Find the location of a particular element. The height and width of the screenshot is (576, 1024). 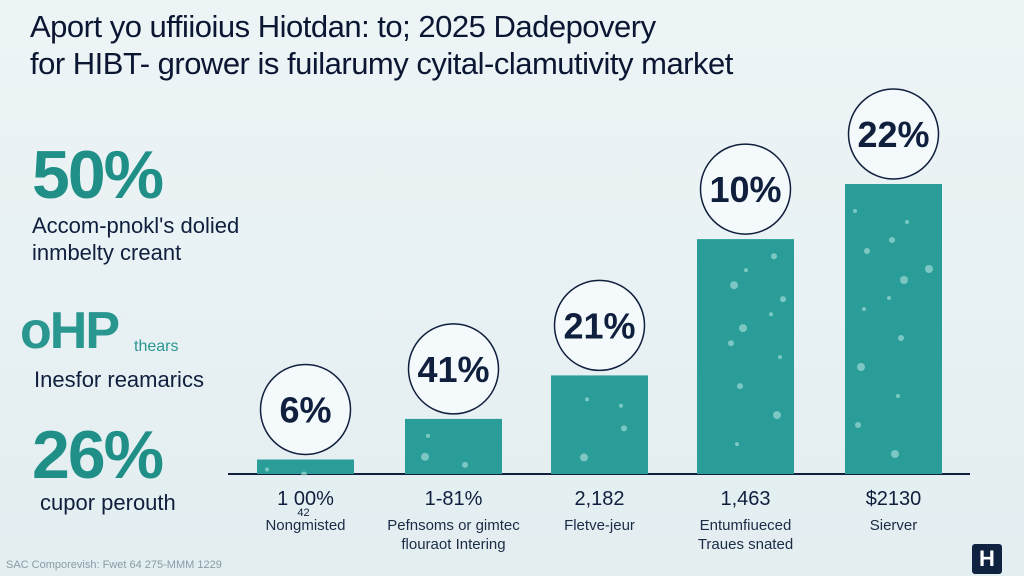

footer-text: SAC Comporevish: Fwet 64 275-MMM 1229 is located at coordinates (114, 565).